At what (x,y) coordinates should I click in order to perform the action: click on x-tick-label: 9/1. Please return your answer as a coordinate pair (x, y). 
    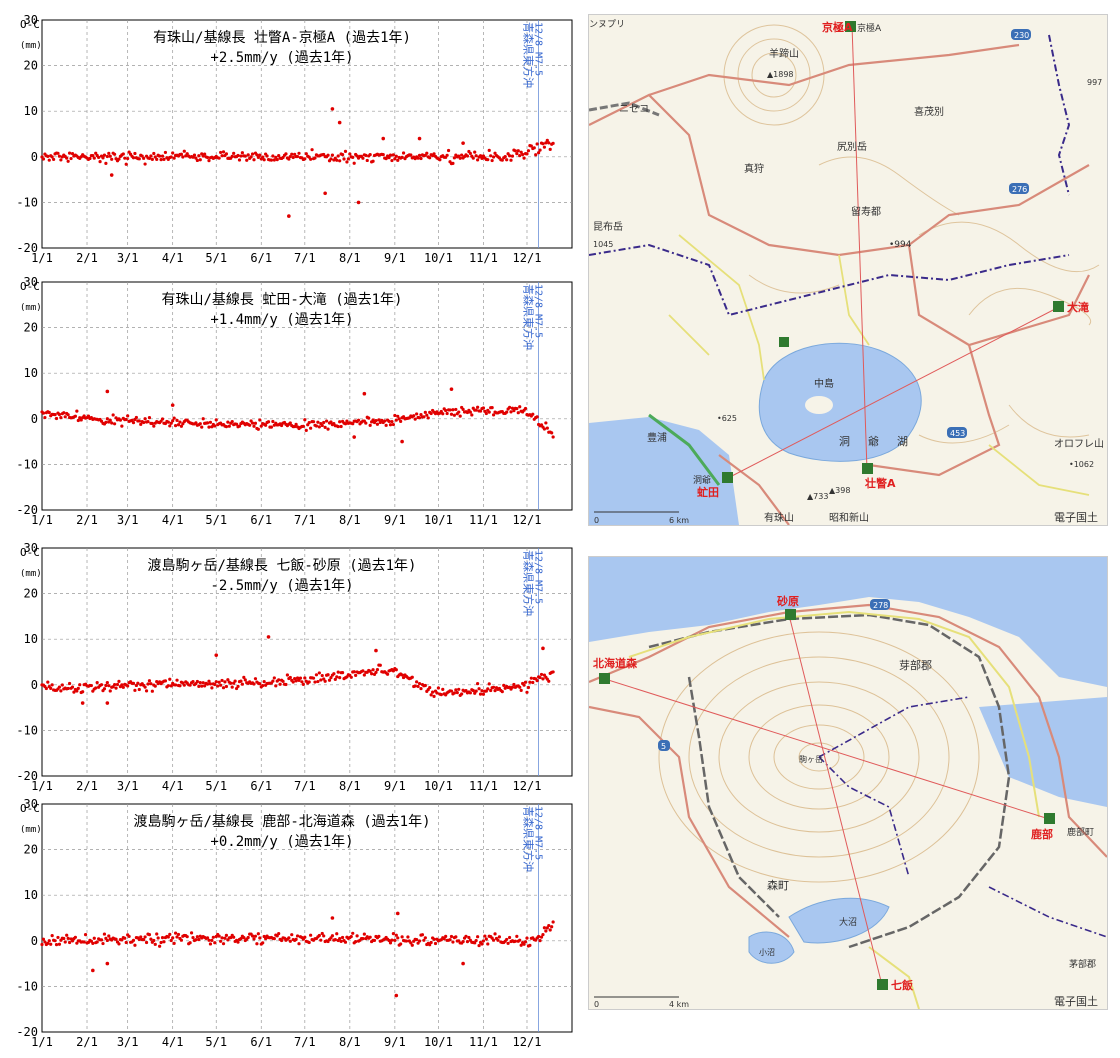
    Looking at the image, I should click on (395, 1042).